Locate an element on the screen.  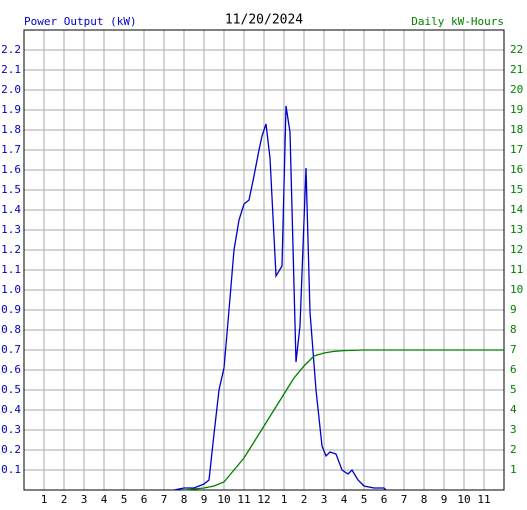
y-tick-label: 2.1 is located at coordinates (11, 69).